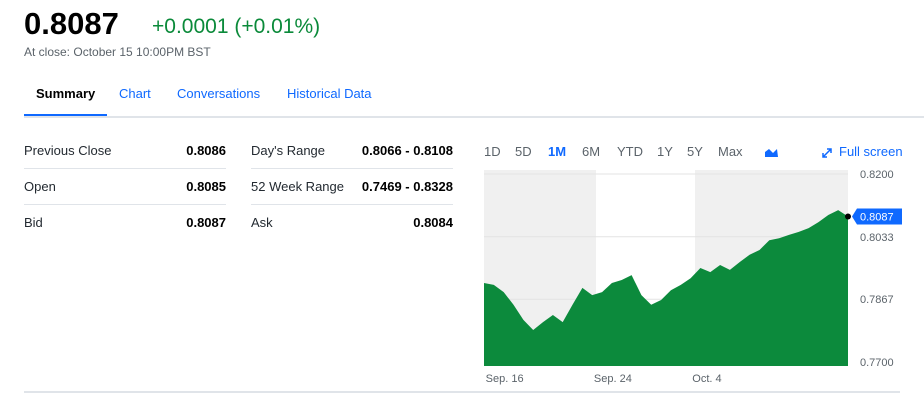  Describe the element at coordinates (706, 379) in the screenshot. I see `x-tick-label: Oct. 4` at that location.